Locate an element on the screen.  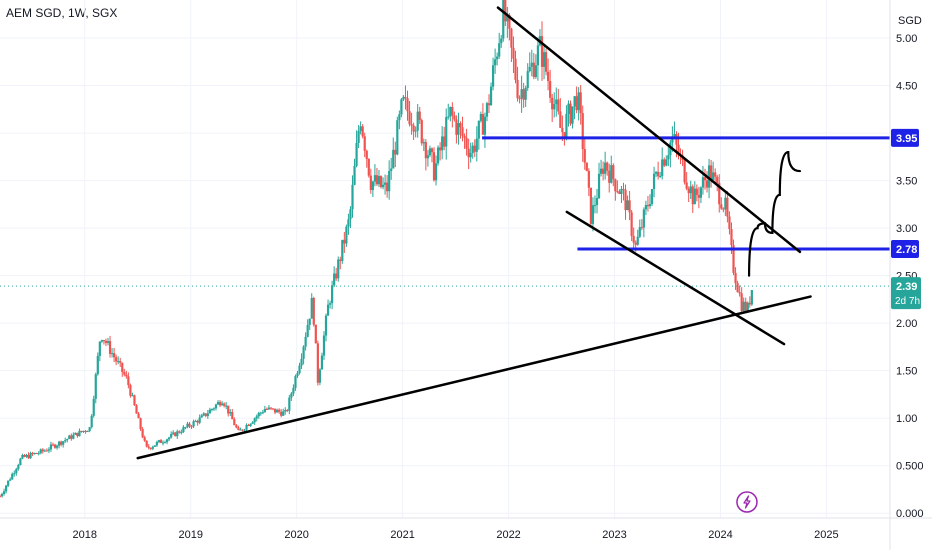
lightning-badge is located at coordinates (747, 502).